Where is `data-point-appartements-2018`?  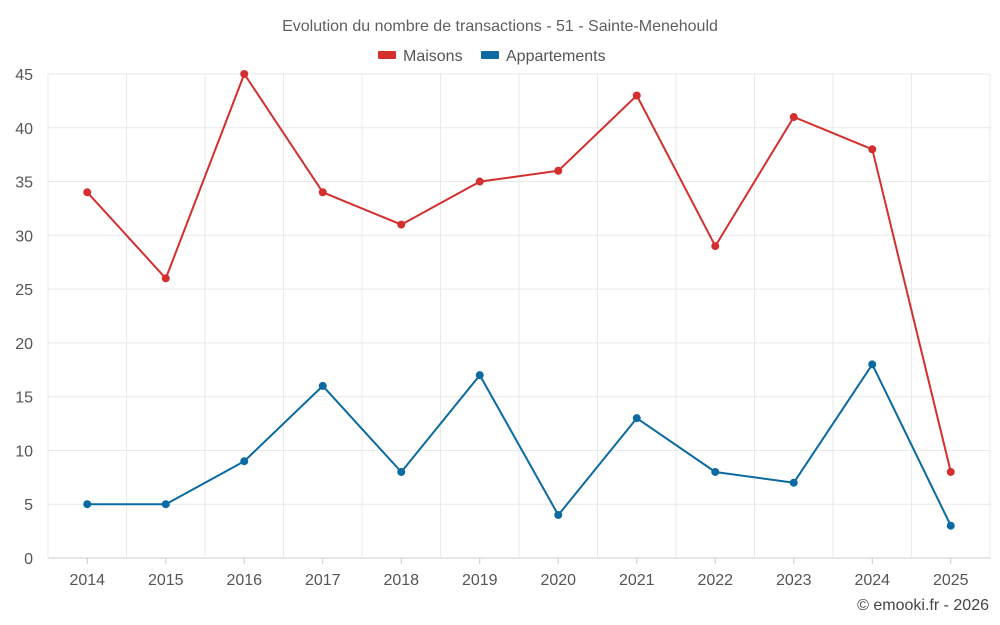 data-point-appartements-2018 is located at coordinates (401, 471).